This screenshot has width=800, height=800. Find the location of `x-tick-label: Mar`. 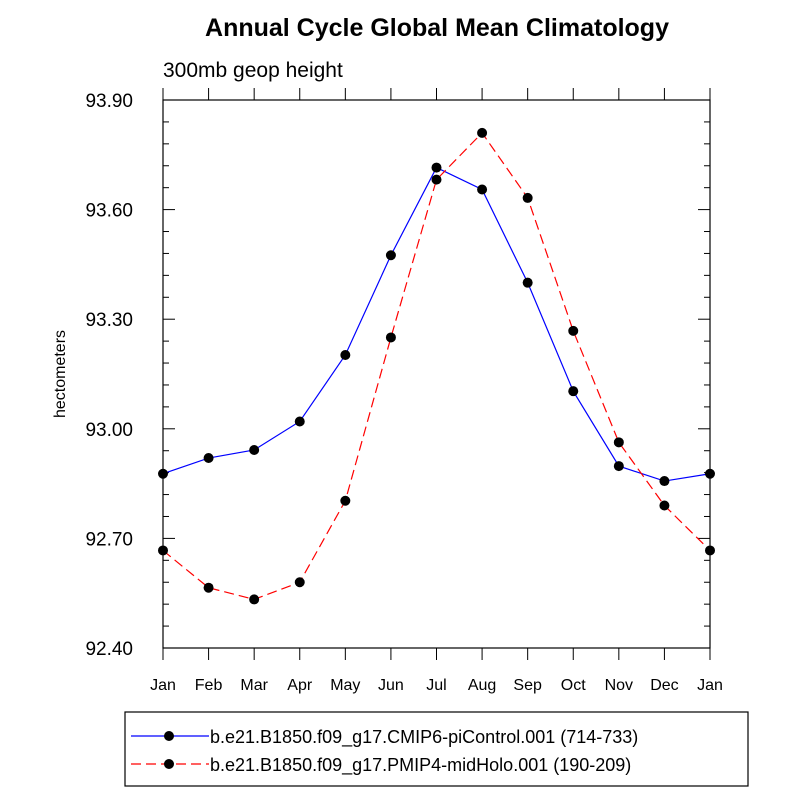

x-tick-label: Mar is located at coordinates (254, 685).